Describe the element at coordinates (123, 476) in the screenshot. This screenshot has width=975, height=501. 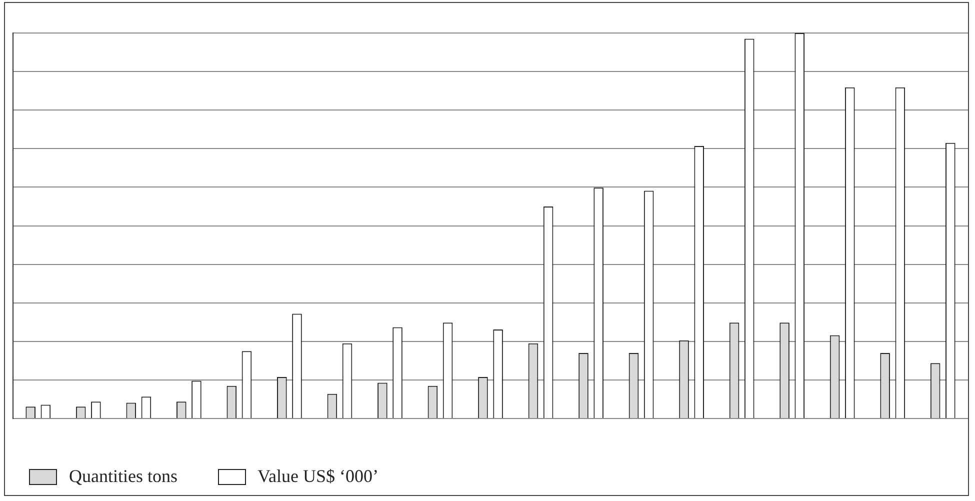
I see `legend-label: Quantities tons` at that location.